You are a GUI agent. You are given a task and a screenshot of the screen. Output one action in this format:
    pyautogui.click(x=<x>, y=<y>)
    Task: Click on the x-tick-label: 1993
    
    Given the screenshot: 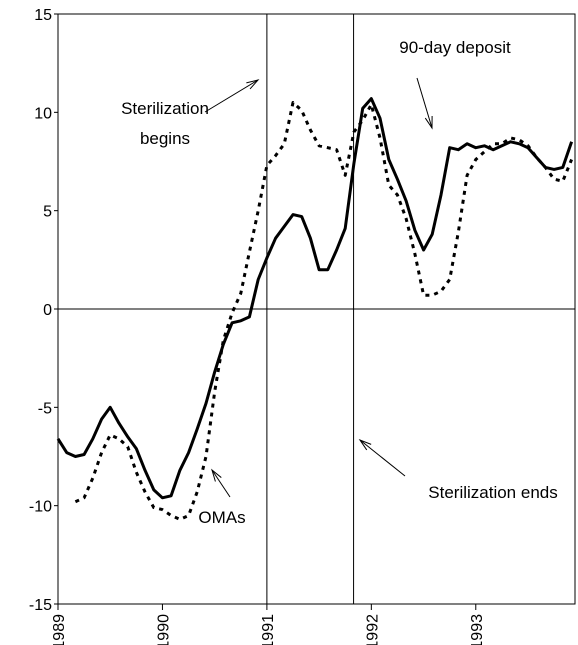 What is the action you would take?
    pyautogui.click(x=477, y=629)
    